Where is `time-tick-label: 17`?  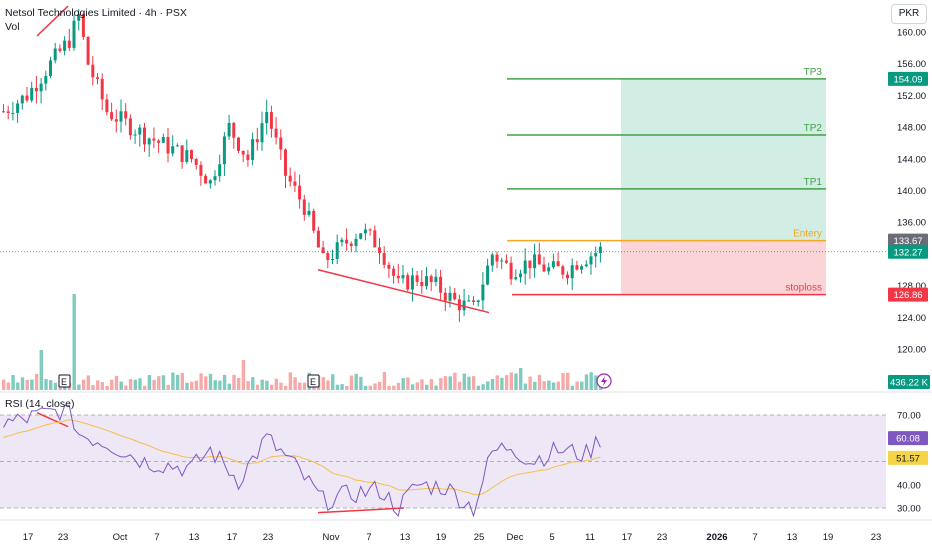
time-tick-label: 17 is located at coordinates (28, 537).